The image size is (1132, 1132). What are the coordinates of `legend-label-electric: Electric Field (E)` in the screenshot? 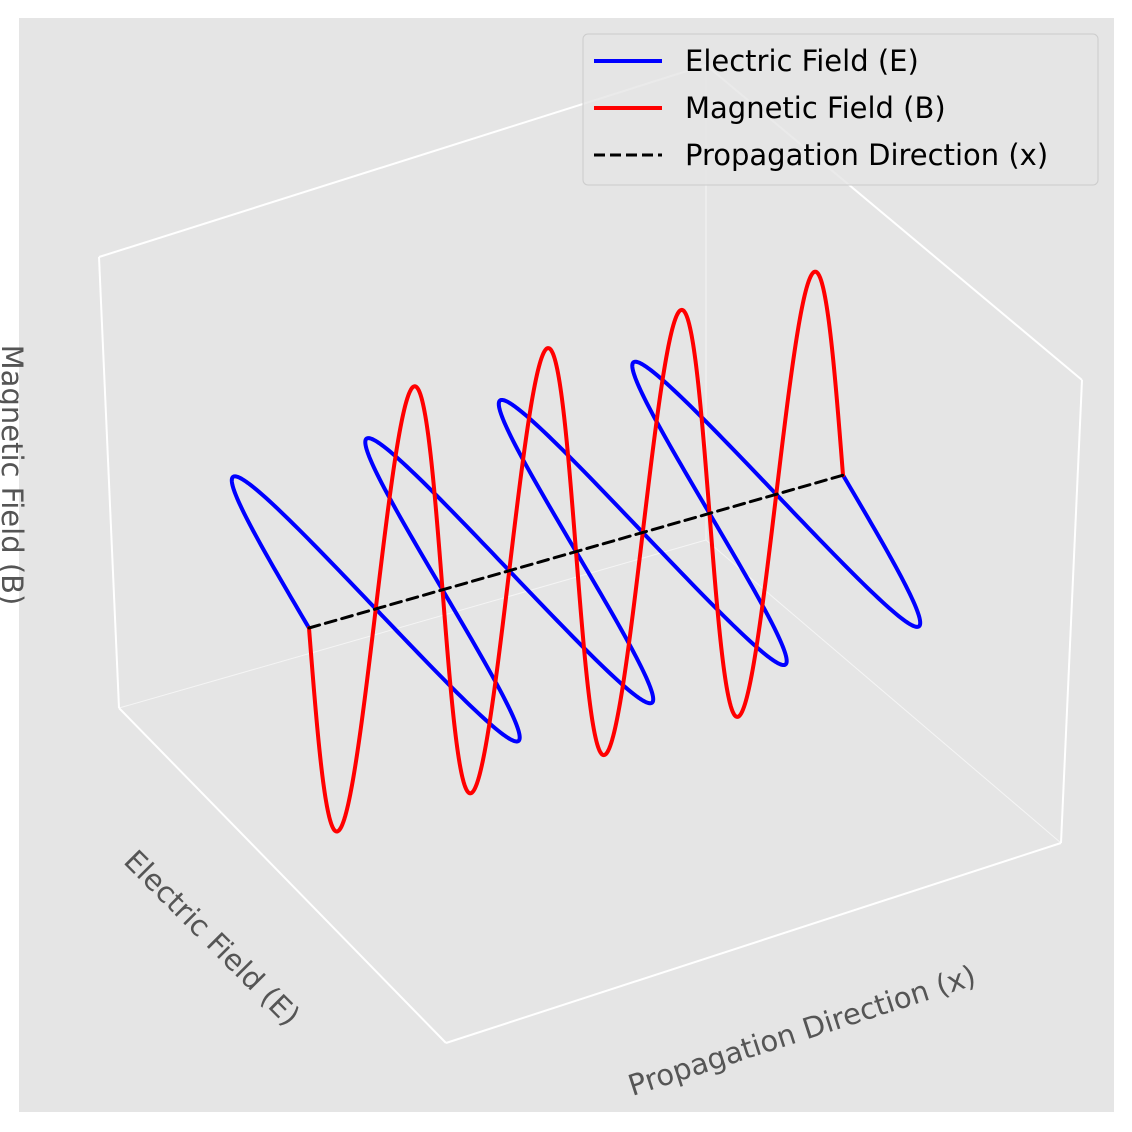 It's located at (802, 61).